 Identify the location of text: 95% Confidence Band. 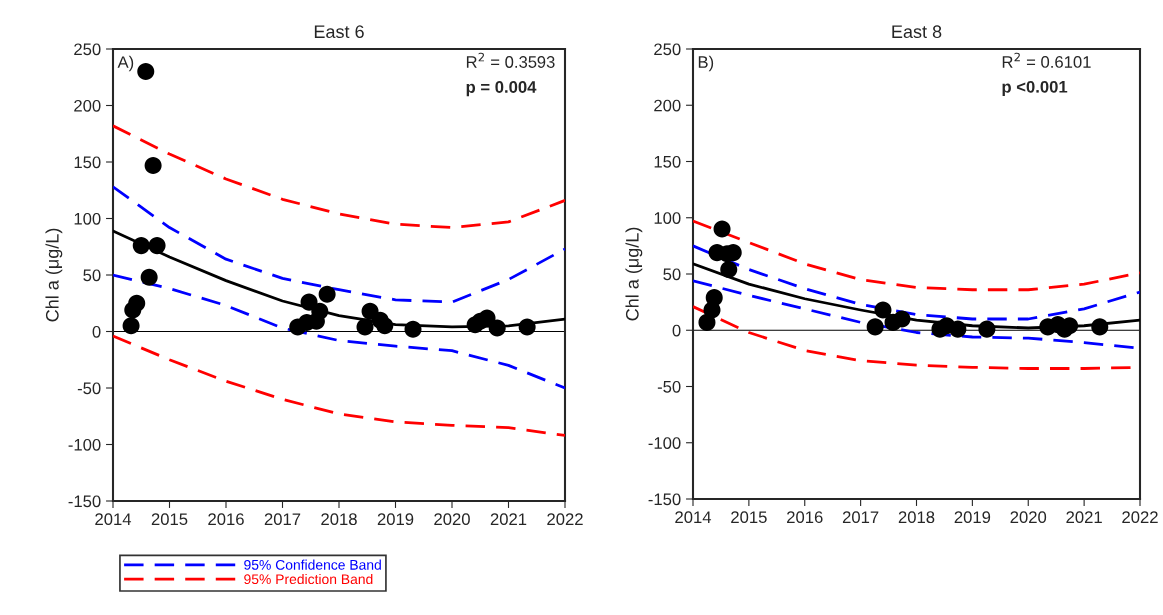
(312, 564).